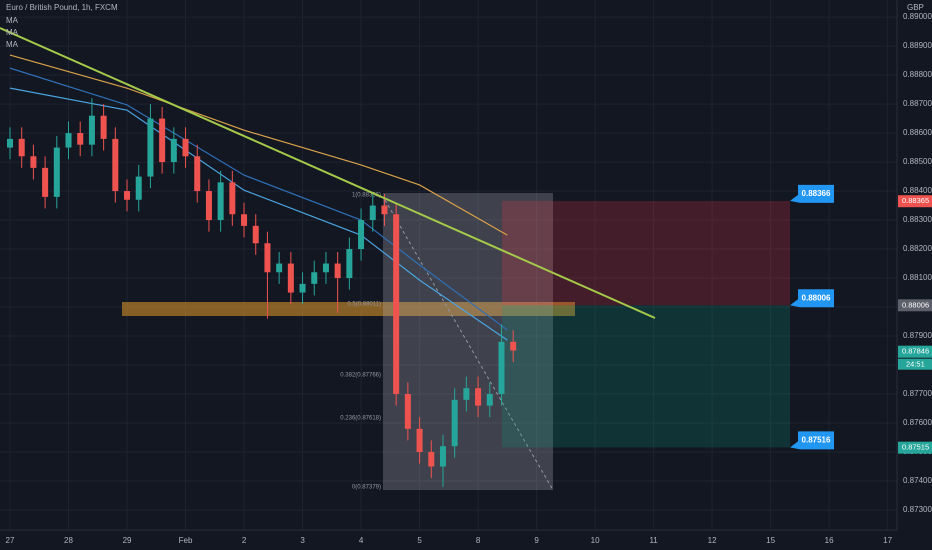 The width and height of the screenshot is (932, 550). Describe the element at coordinates (915, 7) in the screenshot. I see `currency: GBP` at that location.